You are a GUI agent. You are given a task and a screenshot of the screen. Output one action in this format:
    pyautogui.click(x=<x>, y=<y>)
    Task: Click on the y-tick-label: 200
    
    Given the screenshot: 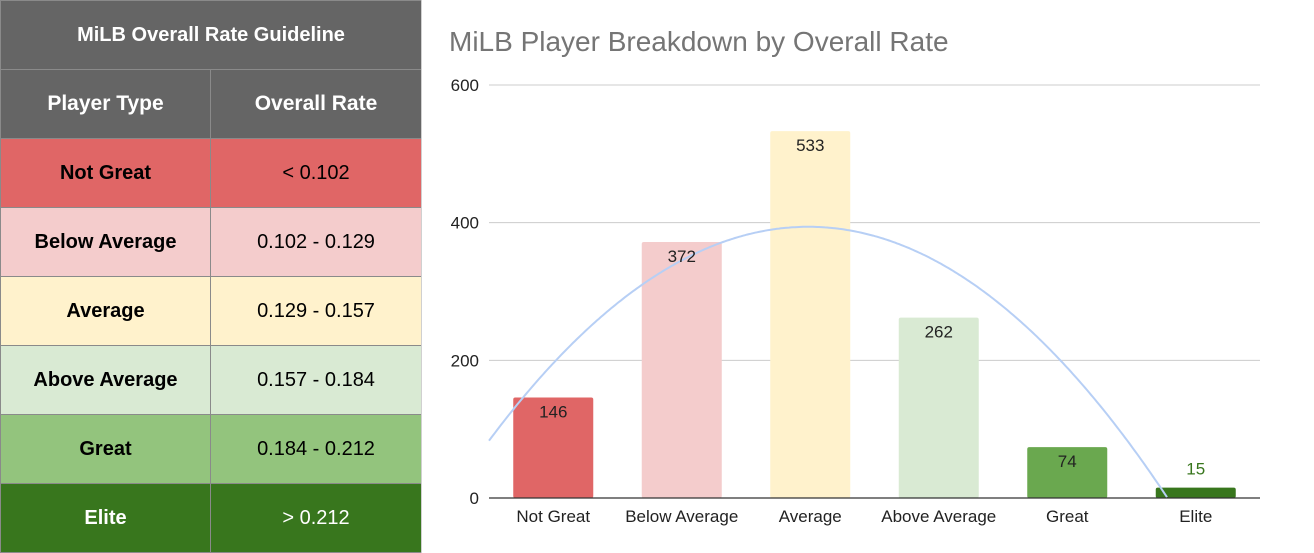 What is the action you would take?
    pyautogui.click(x=465, y=360)
    